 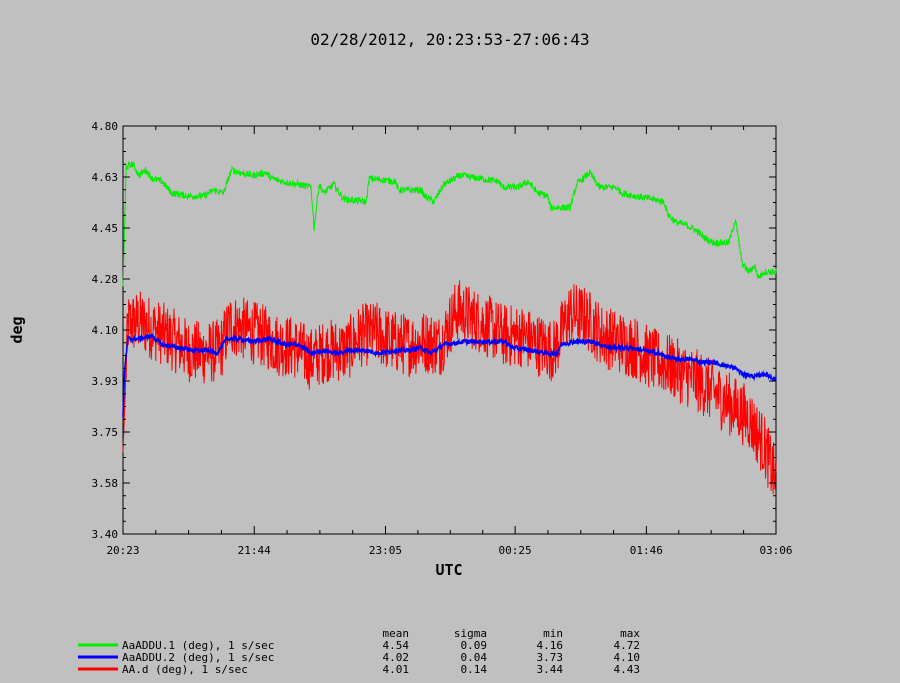 I want to click on legend-label: AaADDU.2 (deg), 1 s/sec, so click(x=198, y=657).